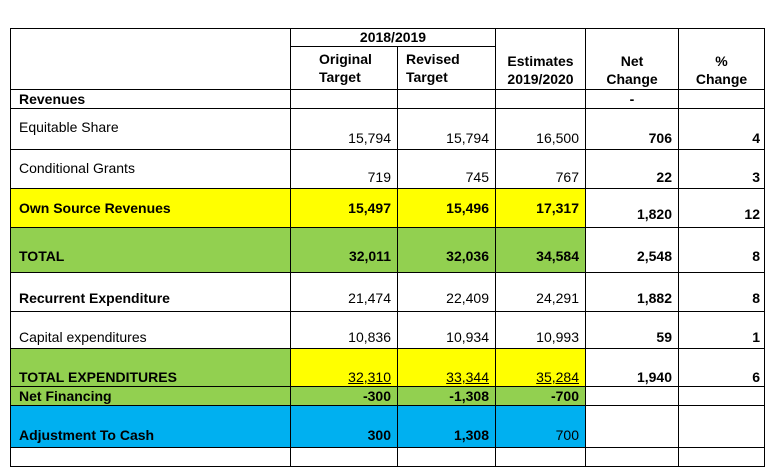  I want to click on total-exp-net: 1,940, so click(654, 377).